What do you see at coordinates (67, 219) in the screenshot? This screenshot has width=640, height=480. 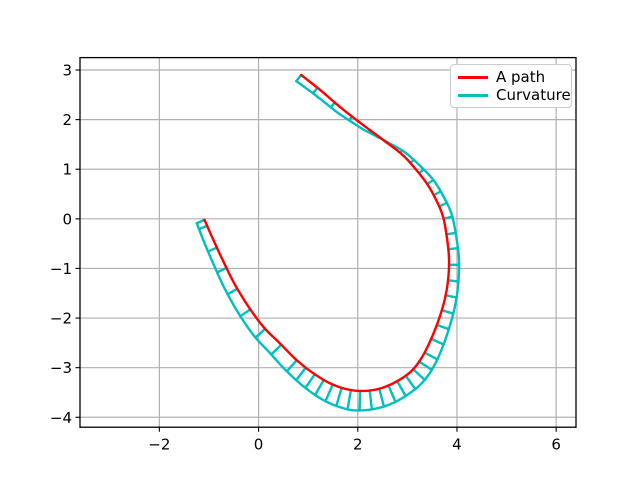 I see `y-tick-label: 0` at bounding box center [67, 219].